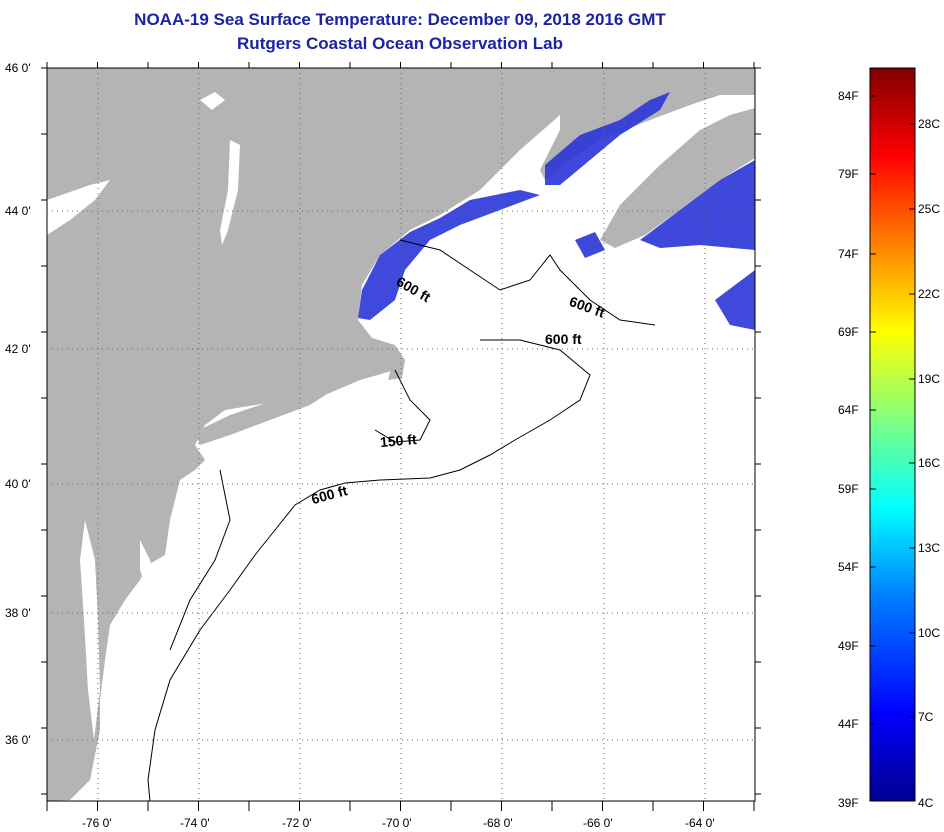 This screenshot has width=944, height=832. I want to click on cb-f-84: 84F, so click(848, 96).